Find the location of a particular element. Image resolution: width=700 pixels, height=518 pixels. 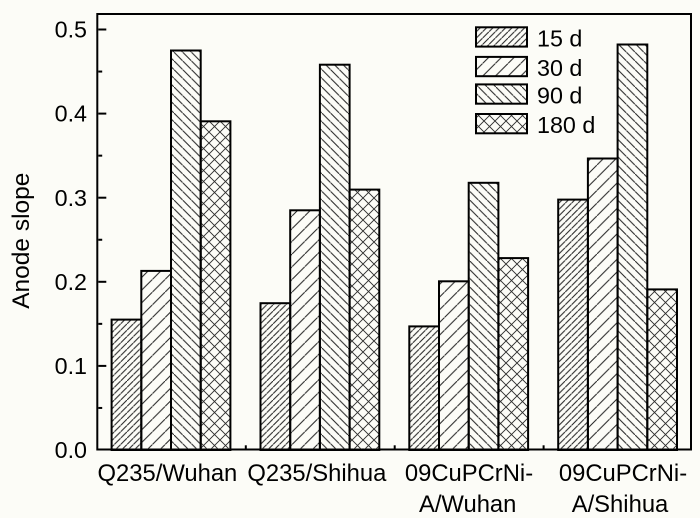

svg-text: 180 d is located at coordinates (566, 125).